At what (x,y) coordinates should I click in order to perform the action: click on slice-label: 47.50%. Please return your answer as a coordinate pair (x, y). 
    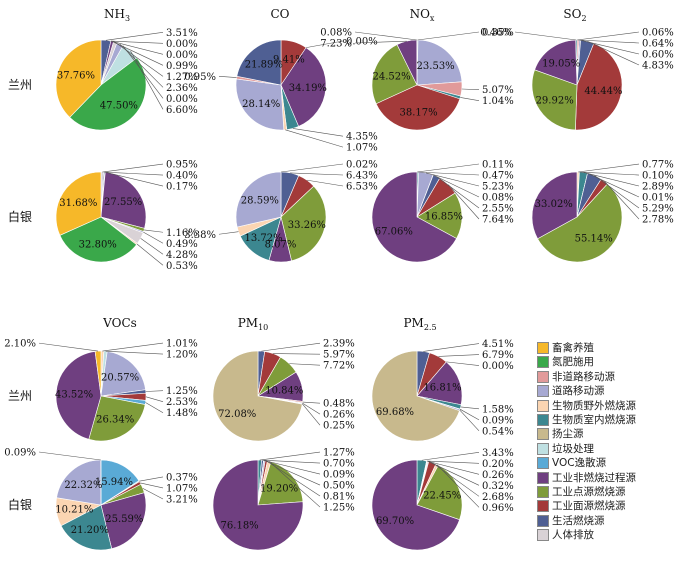
    Looking at the image, I should click on (119, 106).